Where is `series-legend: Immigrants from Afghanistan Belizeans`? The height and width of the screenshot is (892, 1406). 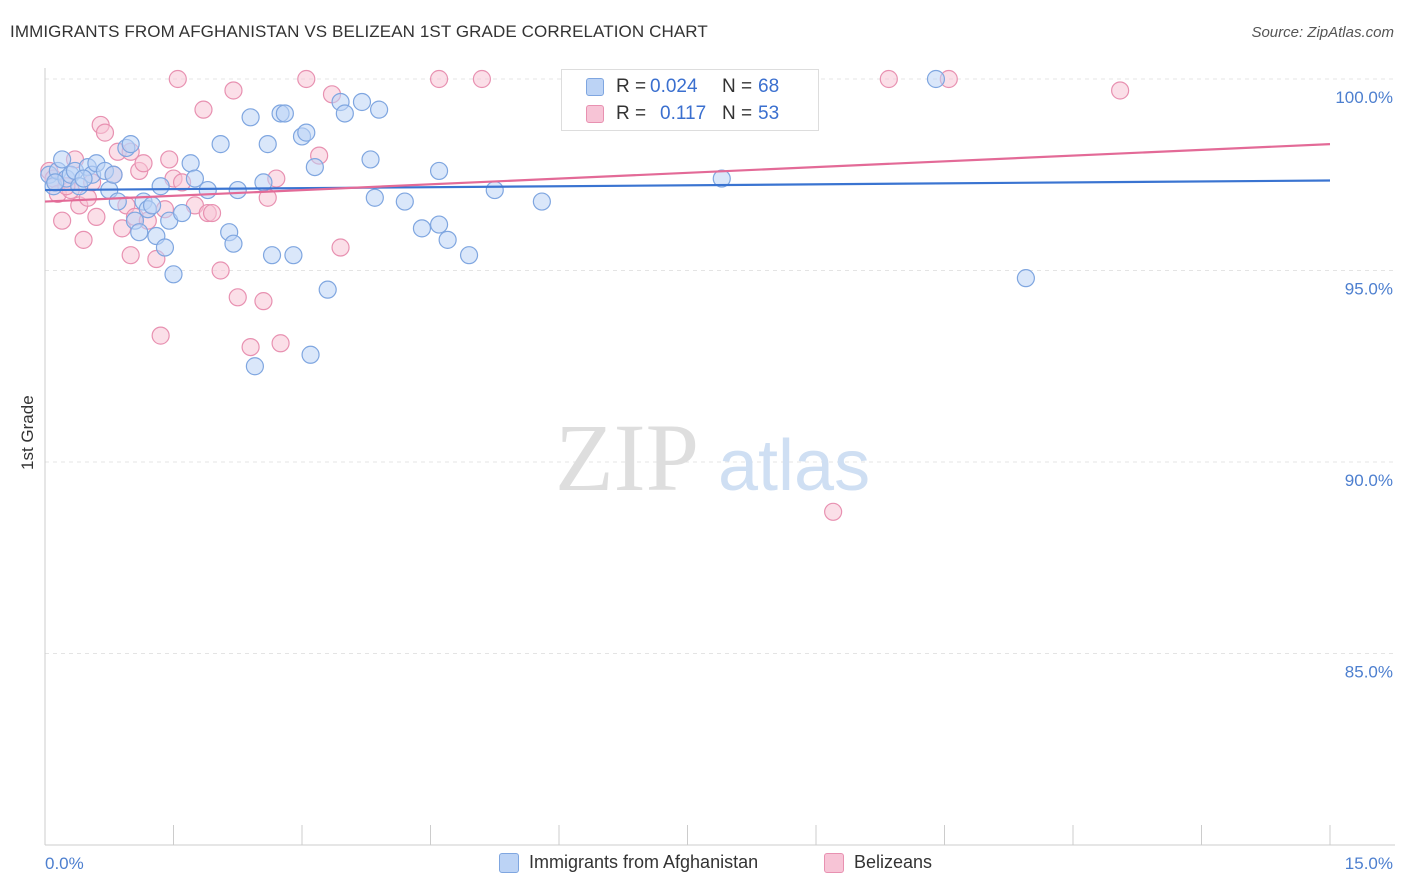
series-legend: Immigrants from Afghanistan Belizeans is located at coordinates (703, 865).